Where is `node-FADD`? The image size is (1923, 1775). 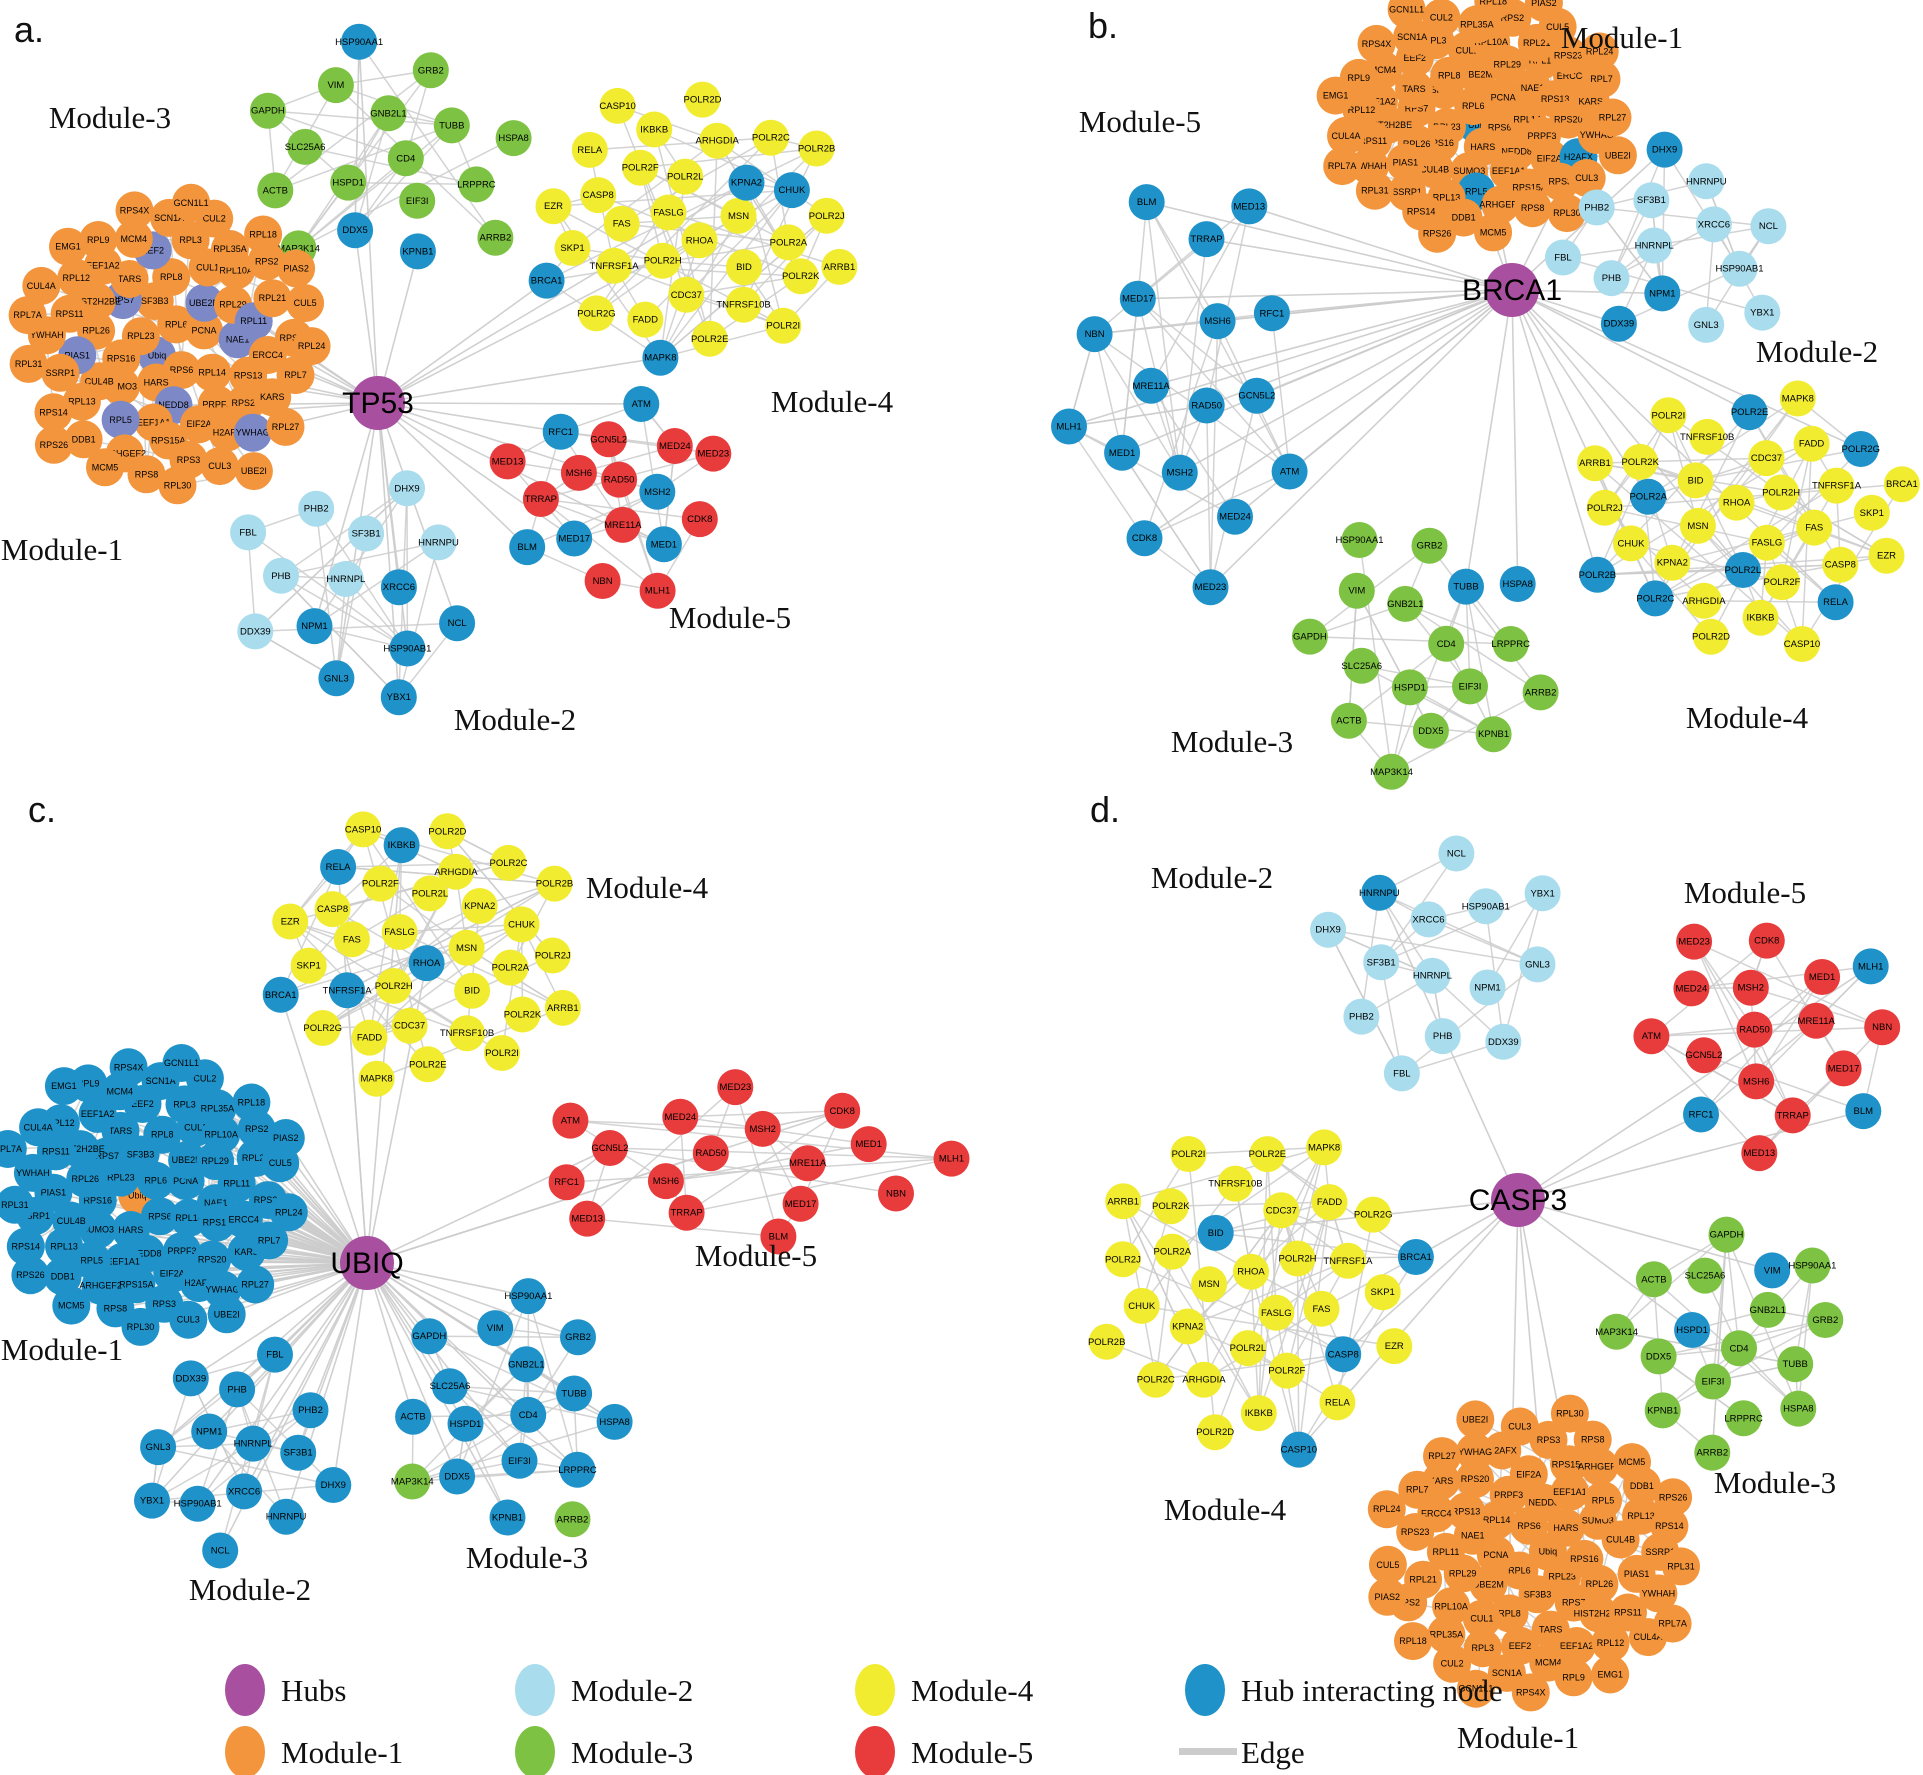 node-FADD is located at coordinates (1329, 1202).